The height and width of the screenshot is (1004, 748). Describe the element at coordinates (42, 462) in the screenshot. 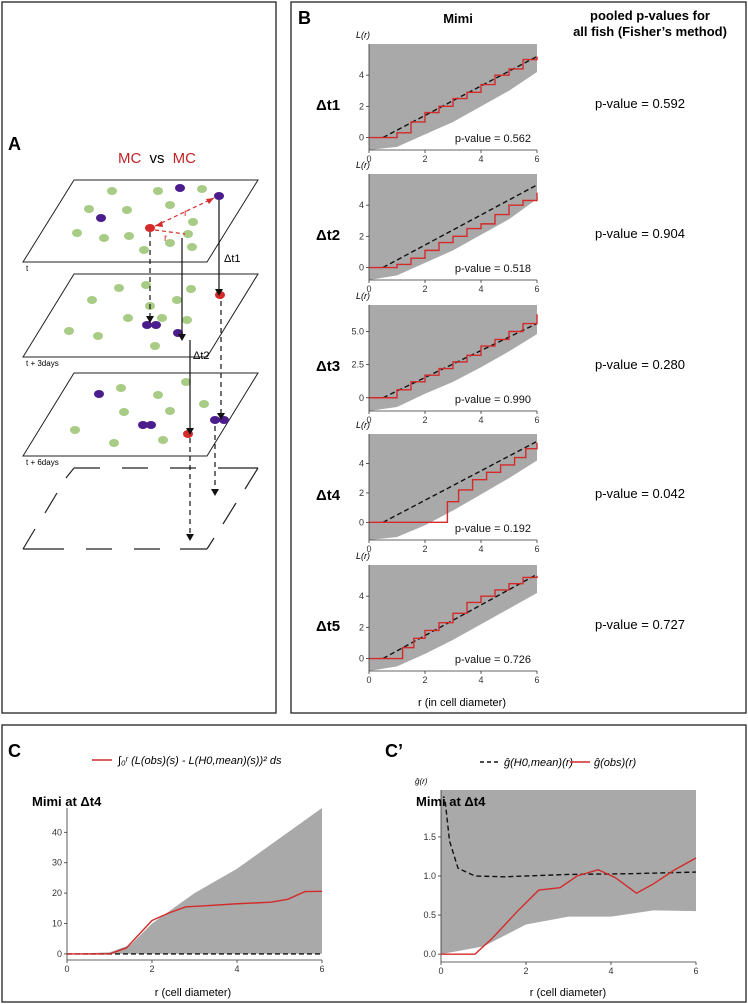

I see `plane-label-t6: t + 6days` at that location.